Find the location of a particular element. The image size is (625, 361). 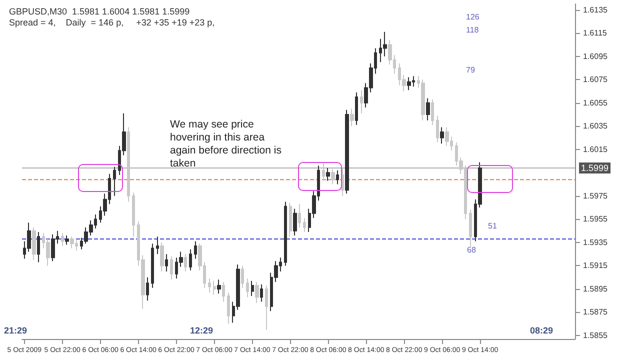

y-tick-label: 1.6015 is located at coordinates (595, 149).